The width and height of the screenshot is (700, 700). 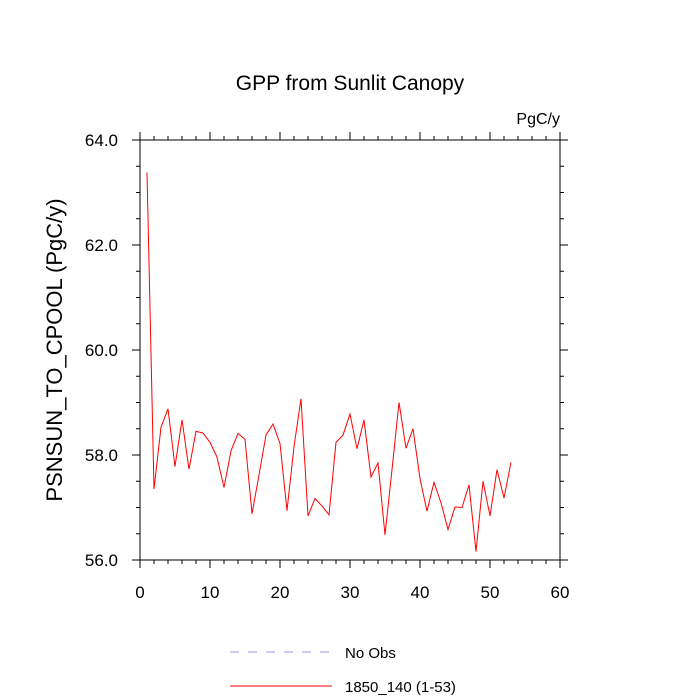 What do you see at coordinates (101, 140) in the screenshot?
I see `y-tick-label: 64.0` at bounding box center [101, 140].